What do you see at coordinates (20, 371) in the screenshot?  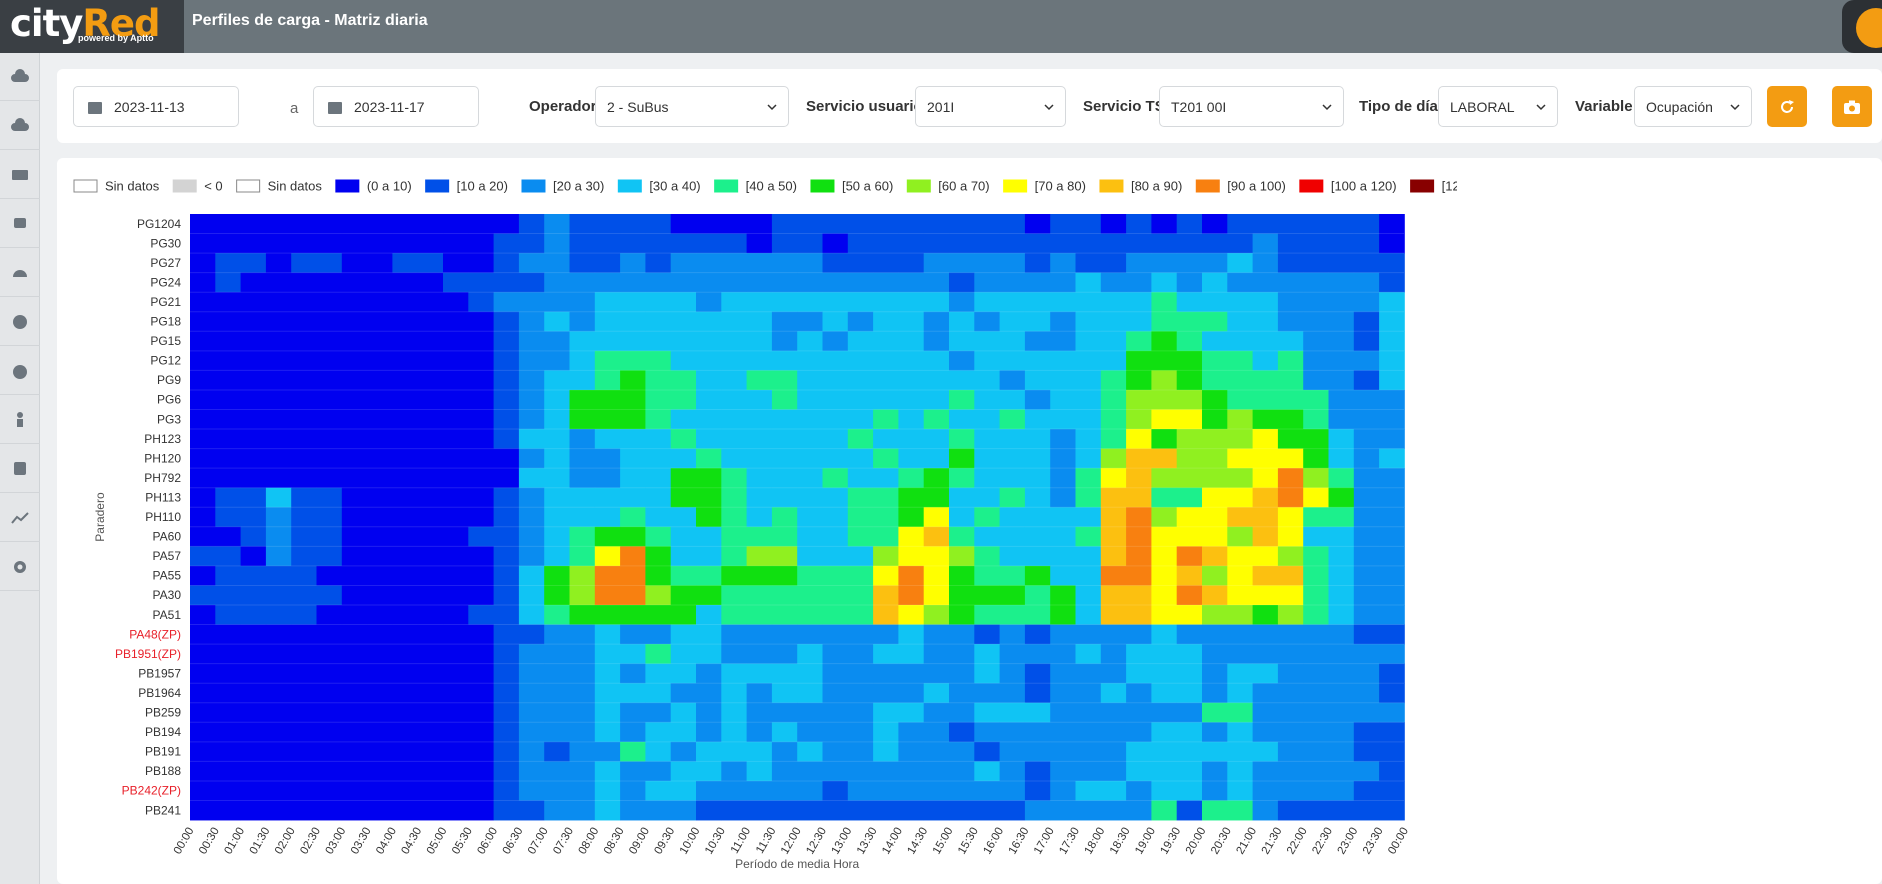 I see `sidebar-item-gauge` at bounding box center [20, 371].